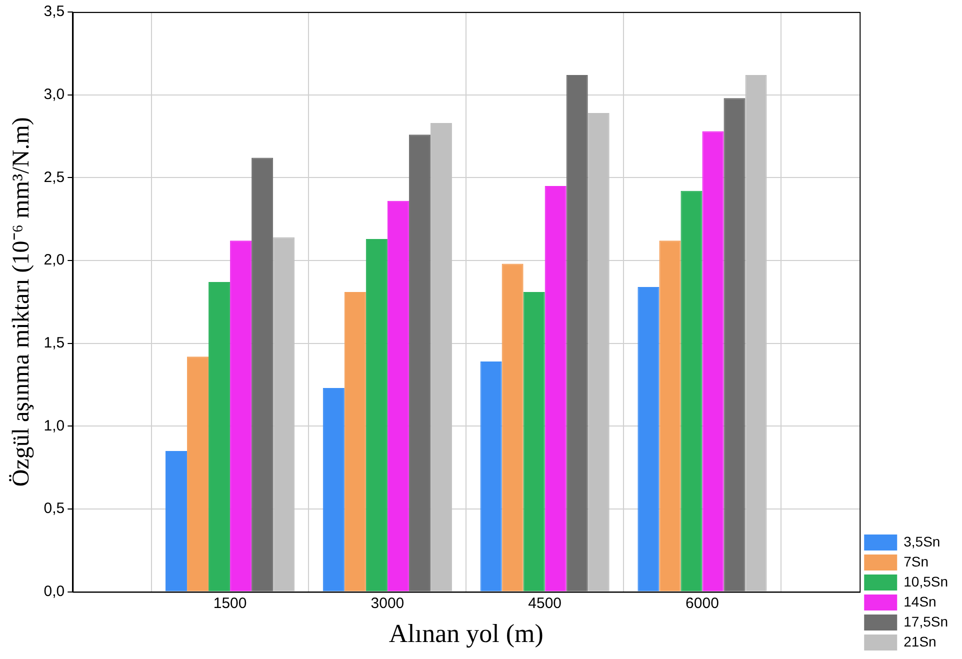  Describe the element at coordinates (926, 621) in the screenshot. I see `legend-label: 17,5Sn` at that location.